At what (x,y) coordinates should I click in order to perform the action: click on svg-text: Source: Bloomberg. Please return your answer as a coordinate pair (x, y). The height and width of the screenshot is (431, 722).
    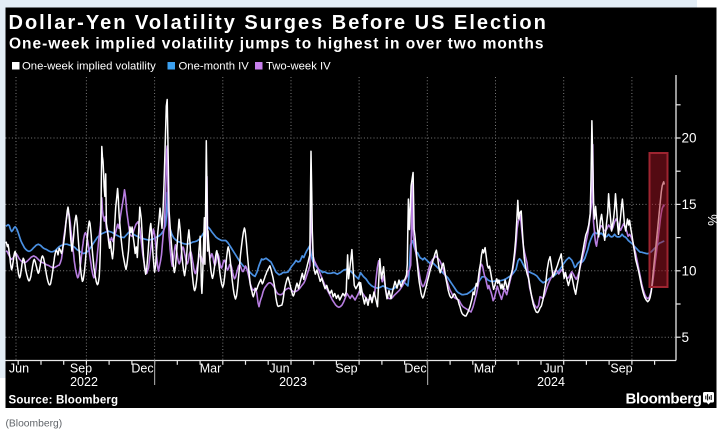
    Looking at the image, I should click on (64, 401).